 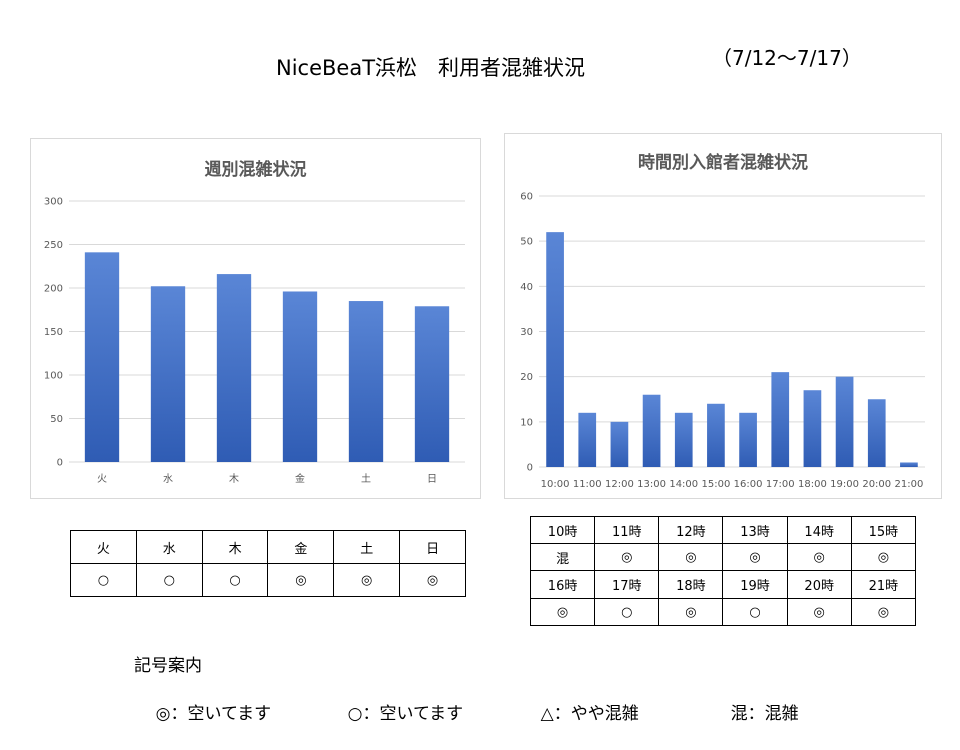 What do you see at coordinates (883, 530) in the screenshot?
I see `hourly-hour-cell: 15時` at bounding box center [883, 530].